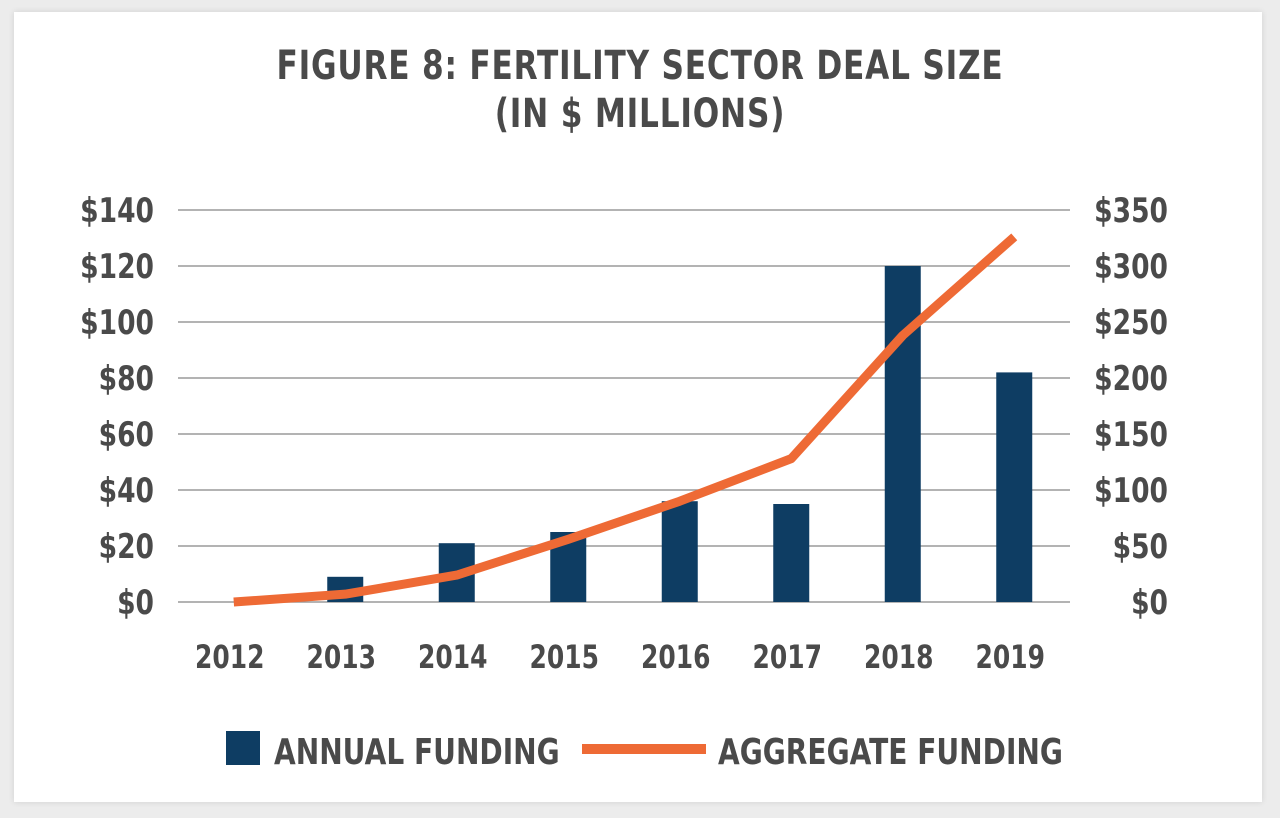 This screenshot has width=1280, height=818. Describe the element at coordinates (1010, 657) in the screenshot. I see `x-tick-label: 2019` at that location.